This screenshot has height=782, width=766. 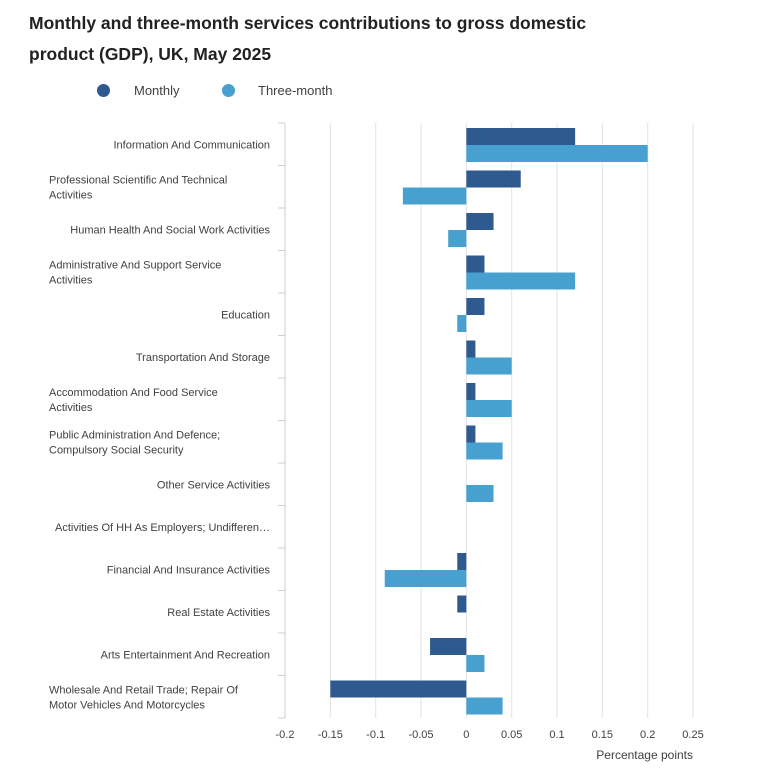 I want to click on category-label: Information And Communication, so click(x=191, y=145).